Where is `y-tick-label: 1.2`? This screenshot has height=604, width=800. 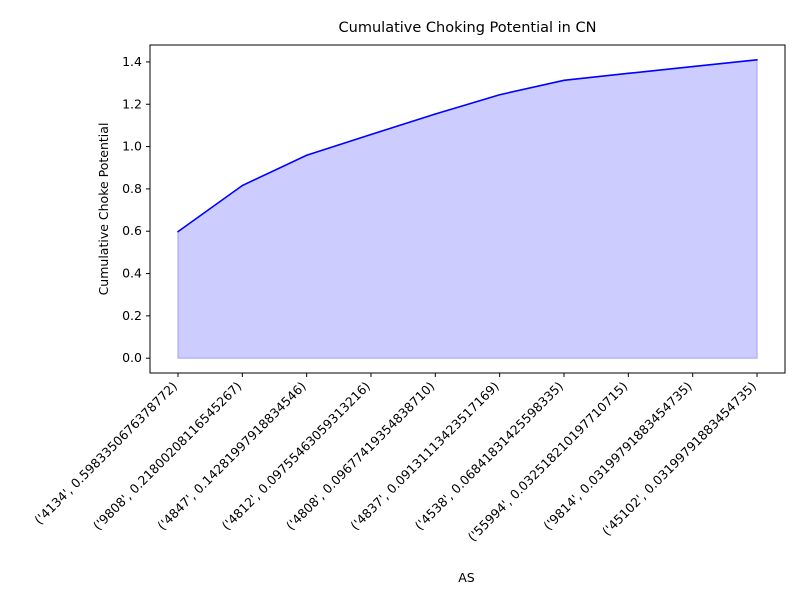
y-tick-label: 1.2 is located at coordinates (132, 103).